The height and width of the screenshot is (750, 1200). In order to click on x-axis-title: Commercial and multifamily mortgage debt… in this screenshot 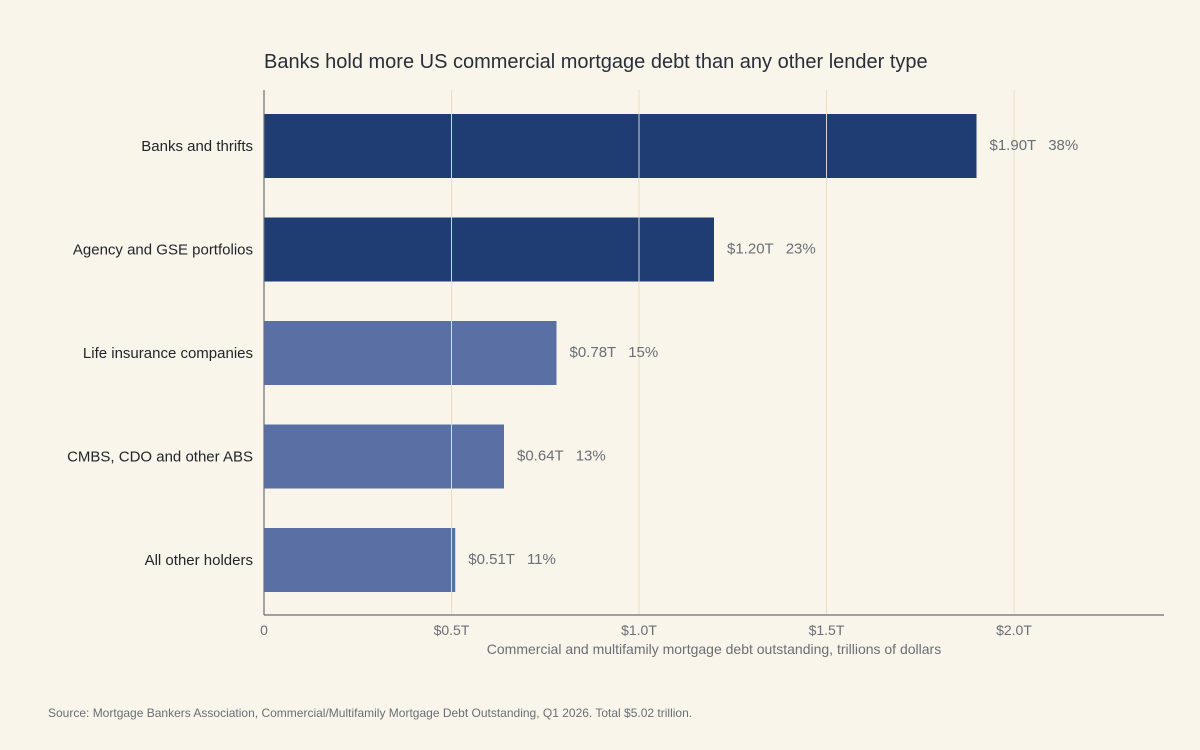, I will do `click(714, 649)`.